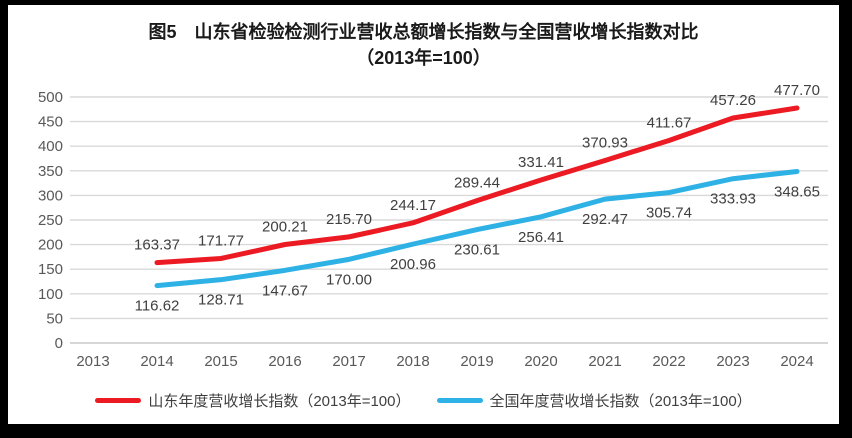 Image resolution: width=852 pixels, height=438 pixels. I want to click on legend-label-national: 全国年度营收增长指数（2013年=100）, so click(620, 401).